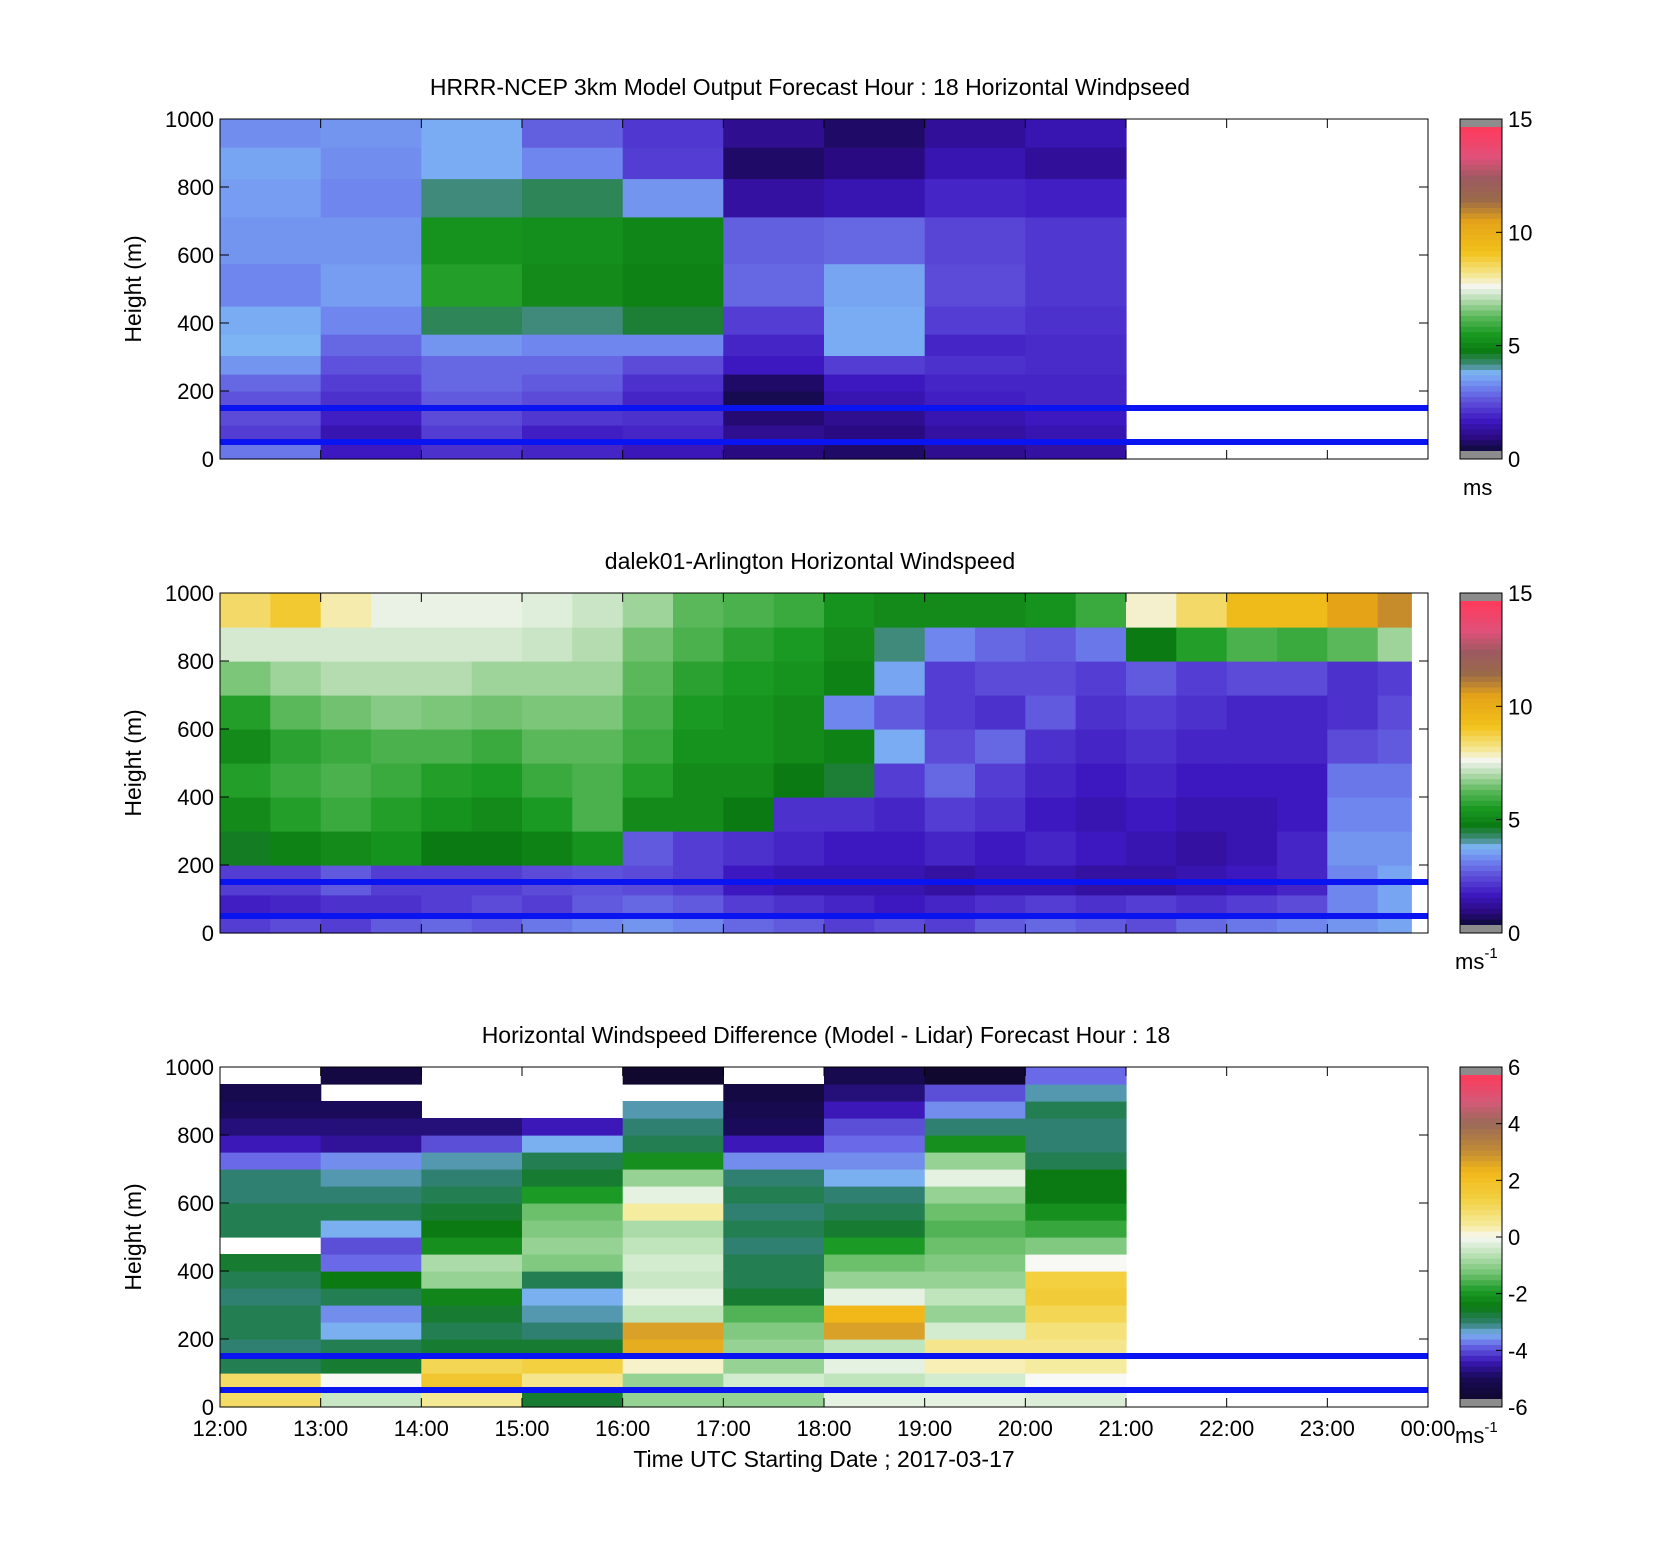  What do you see at coordinates (1514, 1124) in the screenshot?
I see `colorbar-tick-label: 4` at bounding box center [1514, 1124].